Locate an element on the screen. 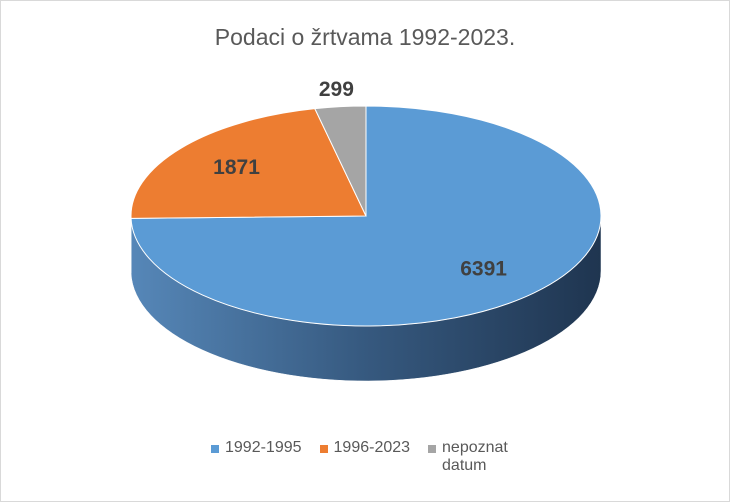 Image resolution: width=730 pixels, height=502 pixels. legend-item: 1996-2023 is located at coordinates (365, 448).